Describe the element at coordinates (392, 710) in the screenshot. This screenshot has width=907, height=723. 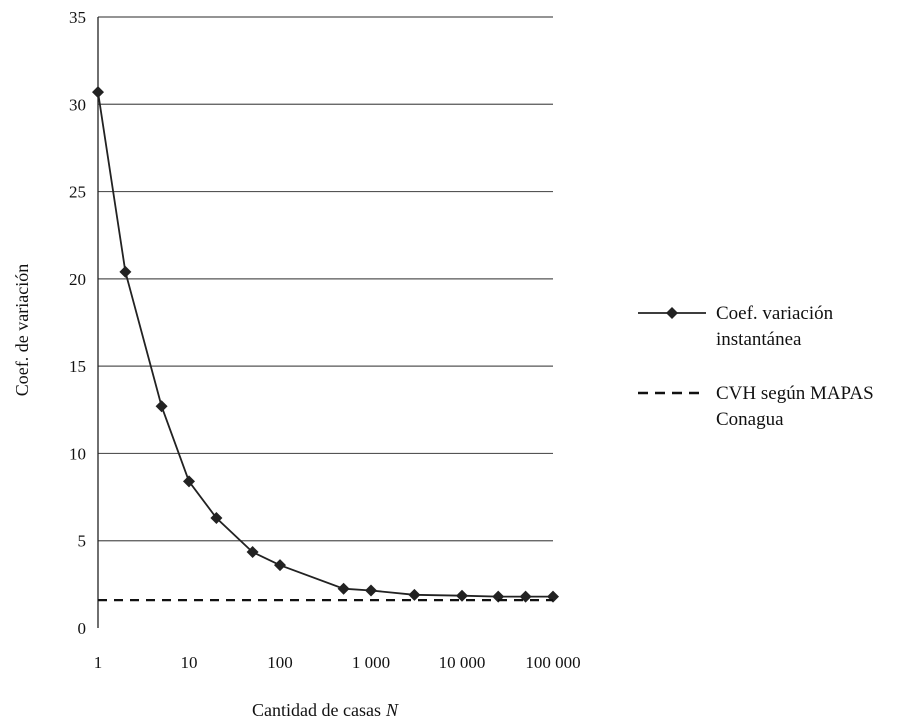
I see `x-axis-title-variable: N` at that location.